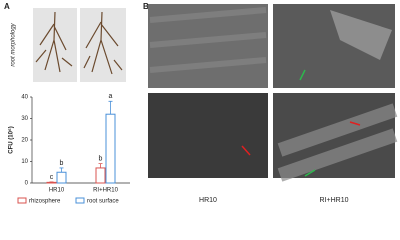 Image resolution: width=400 pixels, height=240 pixels. Describe the element at coordinates (45, 202) in the screenshot. I see `legend-label: rhizosphere` at that location.